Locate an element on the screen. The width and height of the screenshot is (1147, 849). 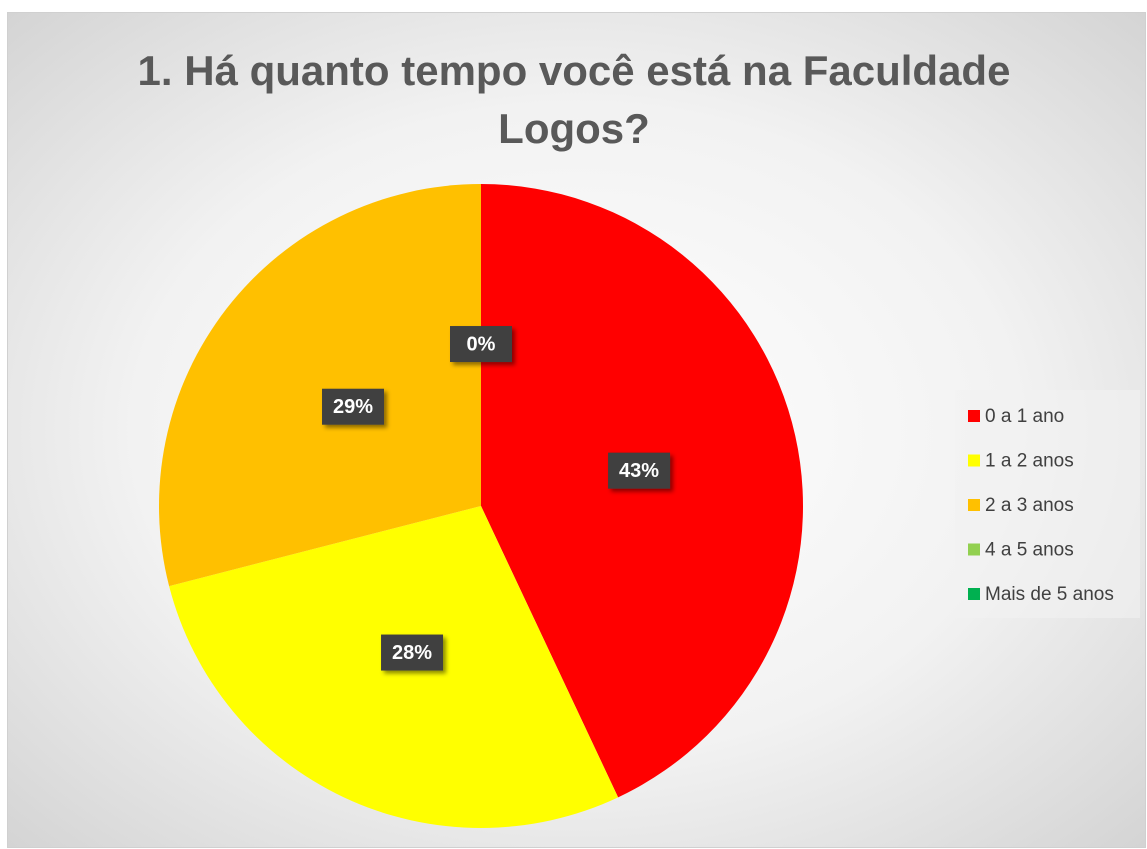
data-label: 29% is located at coordinates (353, 406).